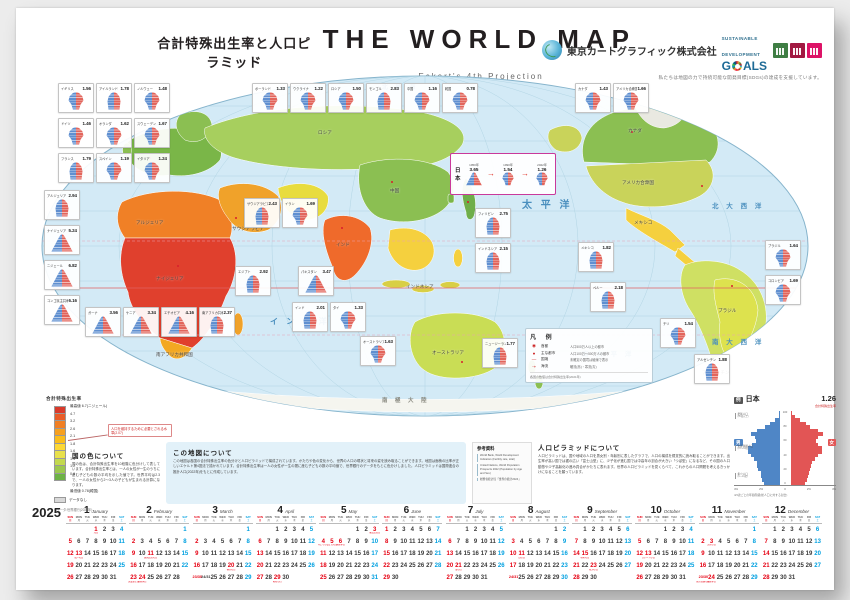 This screenshot has width=850, height=600. Describe the element at coordinates (168, 566) in the screenshot. I see `day-cell: 20` at that location.